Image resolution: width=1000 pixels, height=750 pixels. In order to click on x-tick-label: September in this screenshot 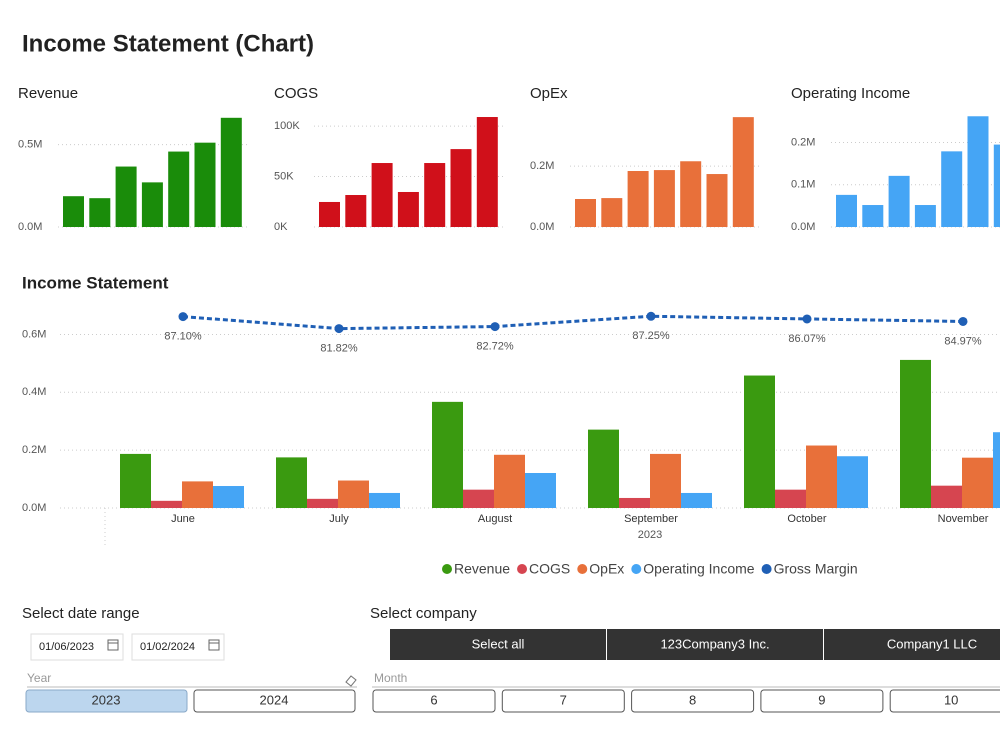, I will do `click(651, 519)`.